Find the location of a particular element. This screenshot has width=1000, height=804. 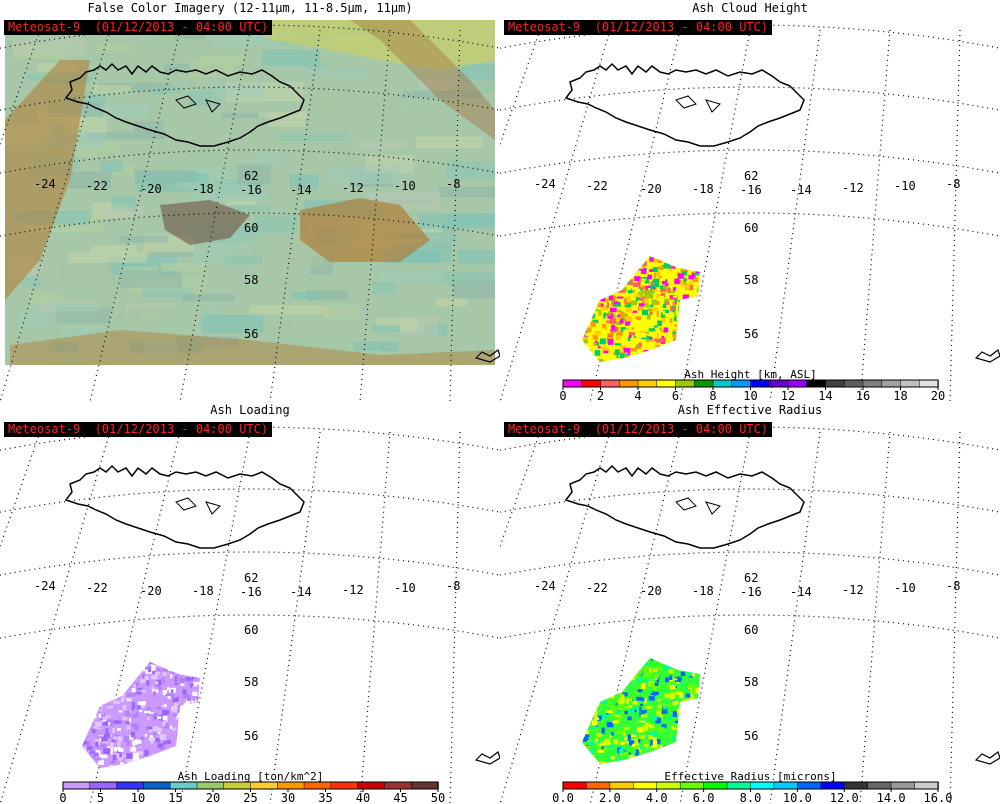

colorbar-tick-label: 10.0 is located at coordinates (797, 797).